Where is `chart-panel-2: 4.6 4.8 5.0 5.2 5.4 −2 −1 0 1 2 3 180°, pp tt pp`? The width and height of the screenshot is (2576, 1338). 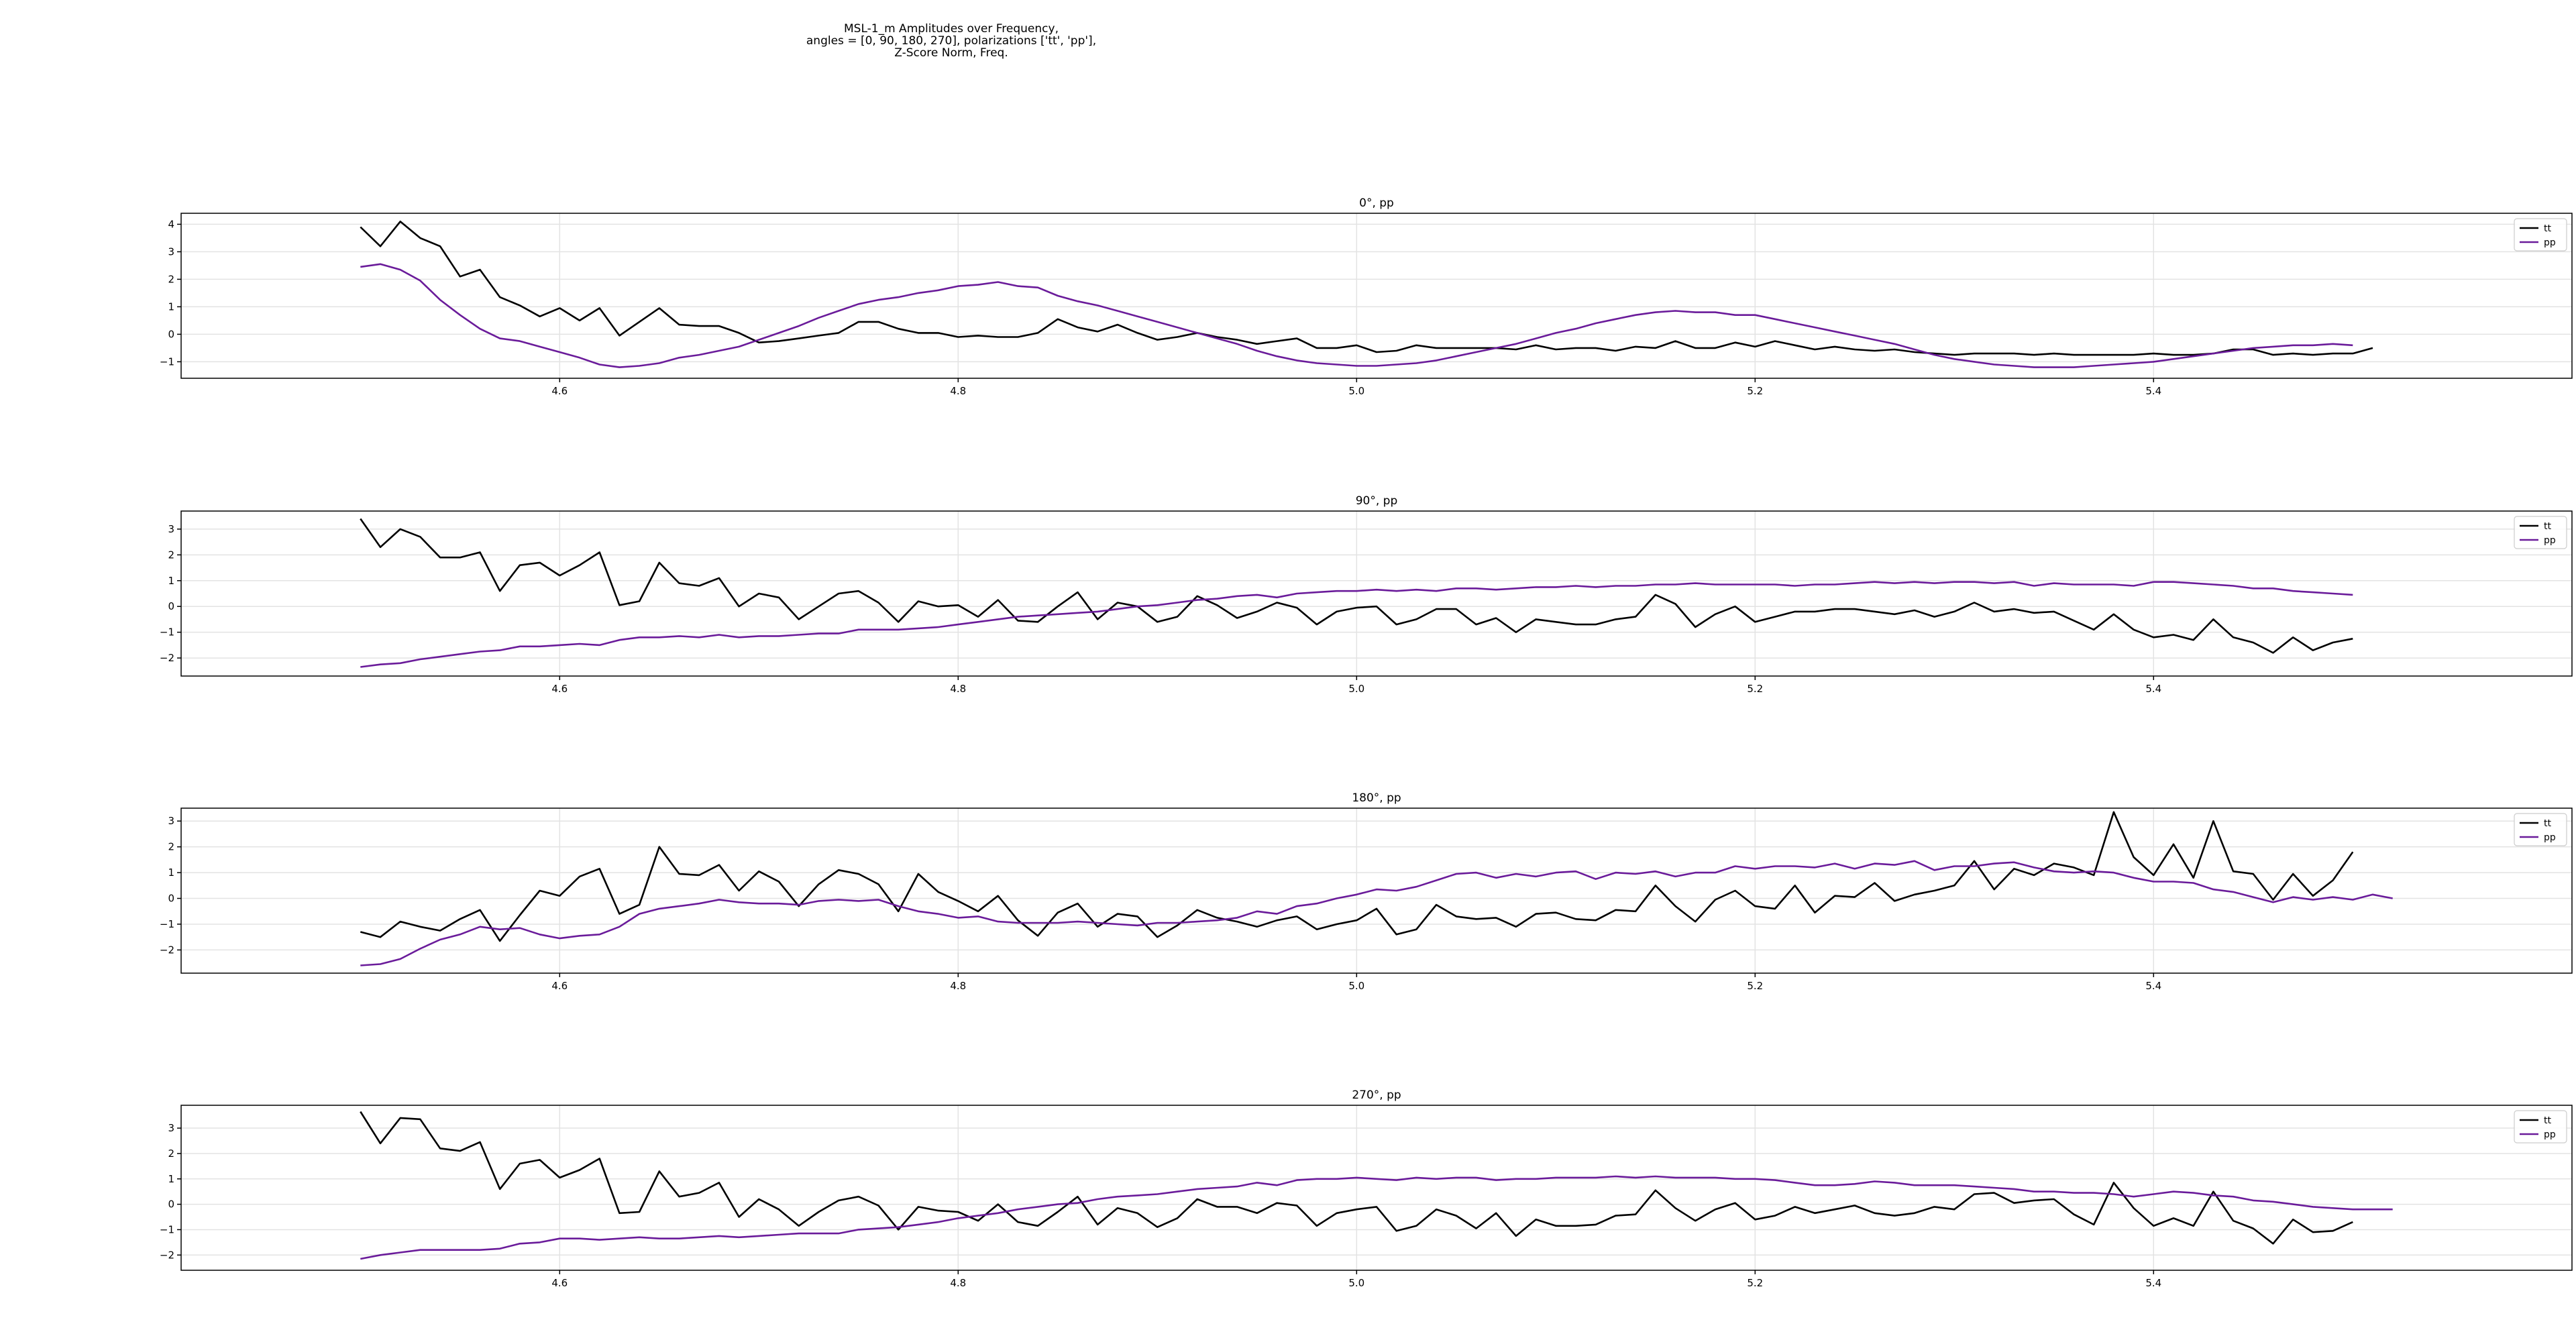
chart-panel-2: 4.6 4.8 5.0 5.2 5.4 −2 −1 0 1 2 3 180°, pp tt pp is located at coordinates (1366, 891).